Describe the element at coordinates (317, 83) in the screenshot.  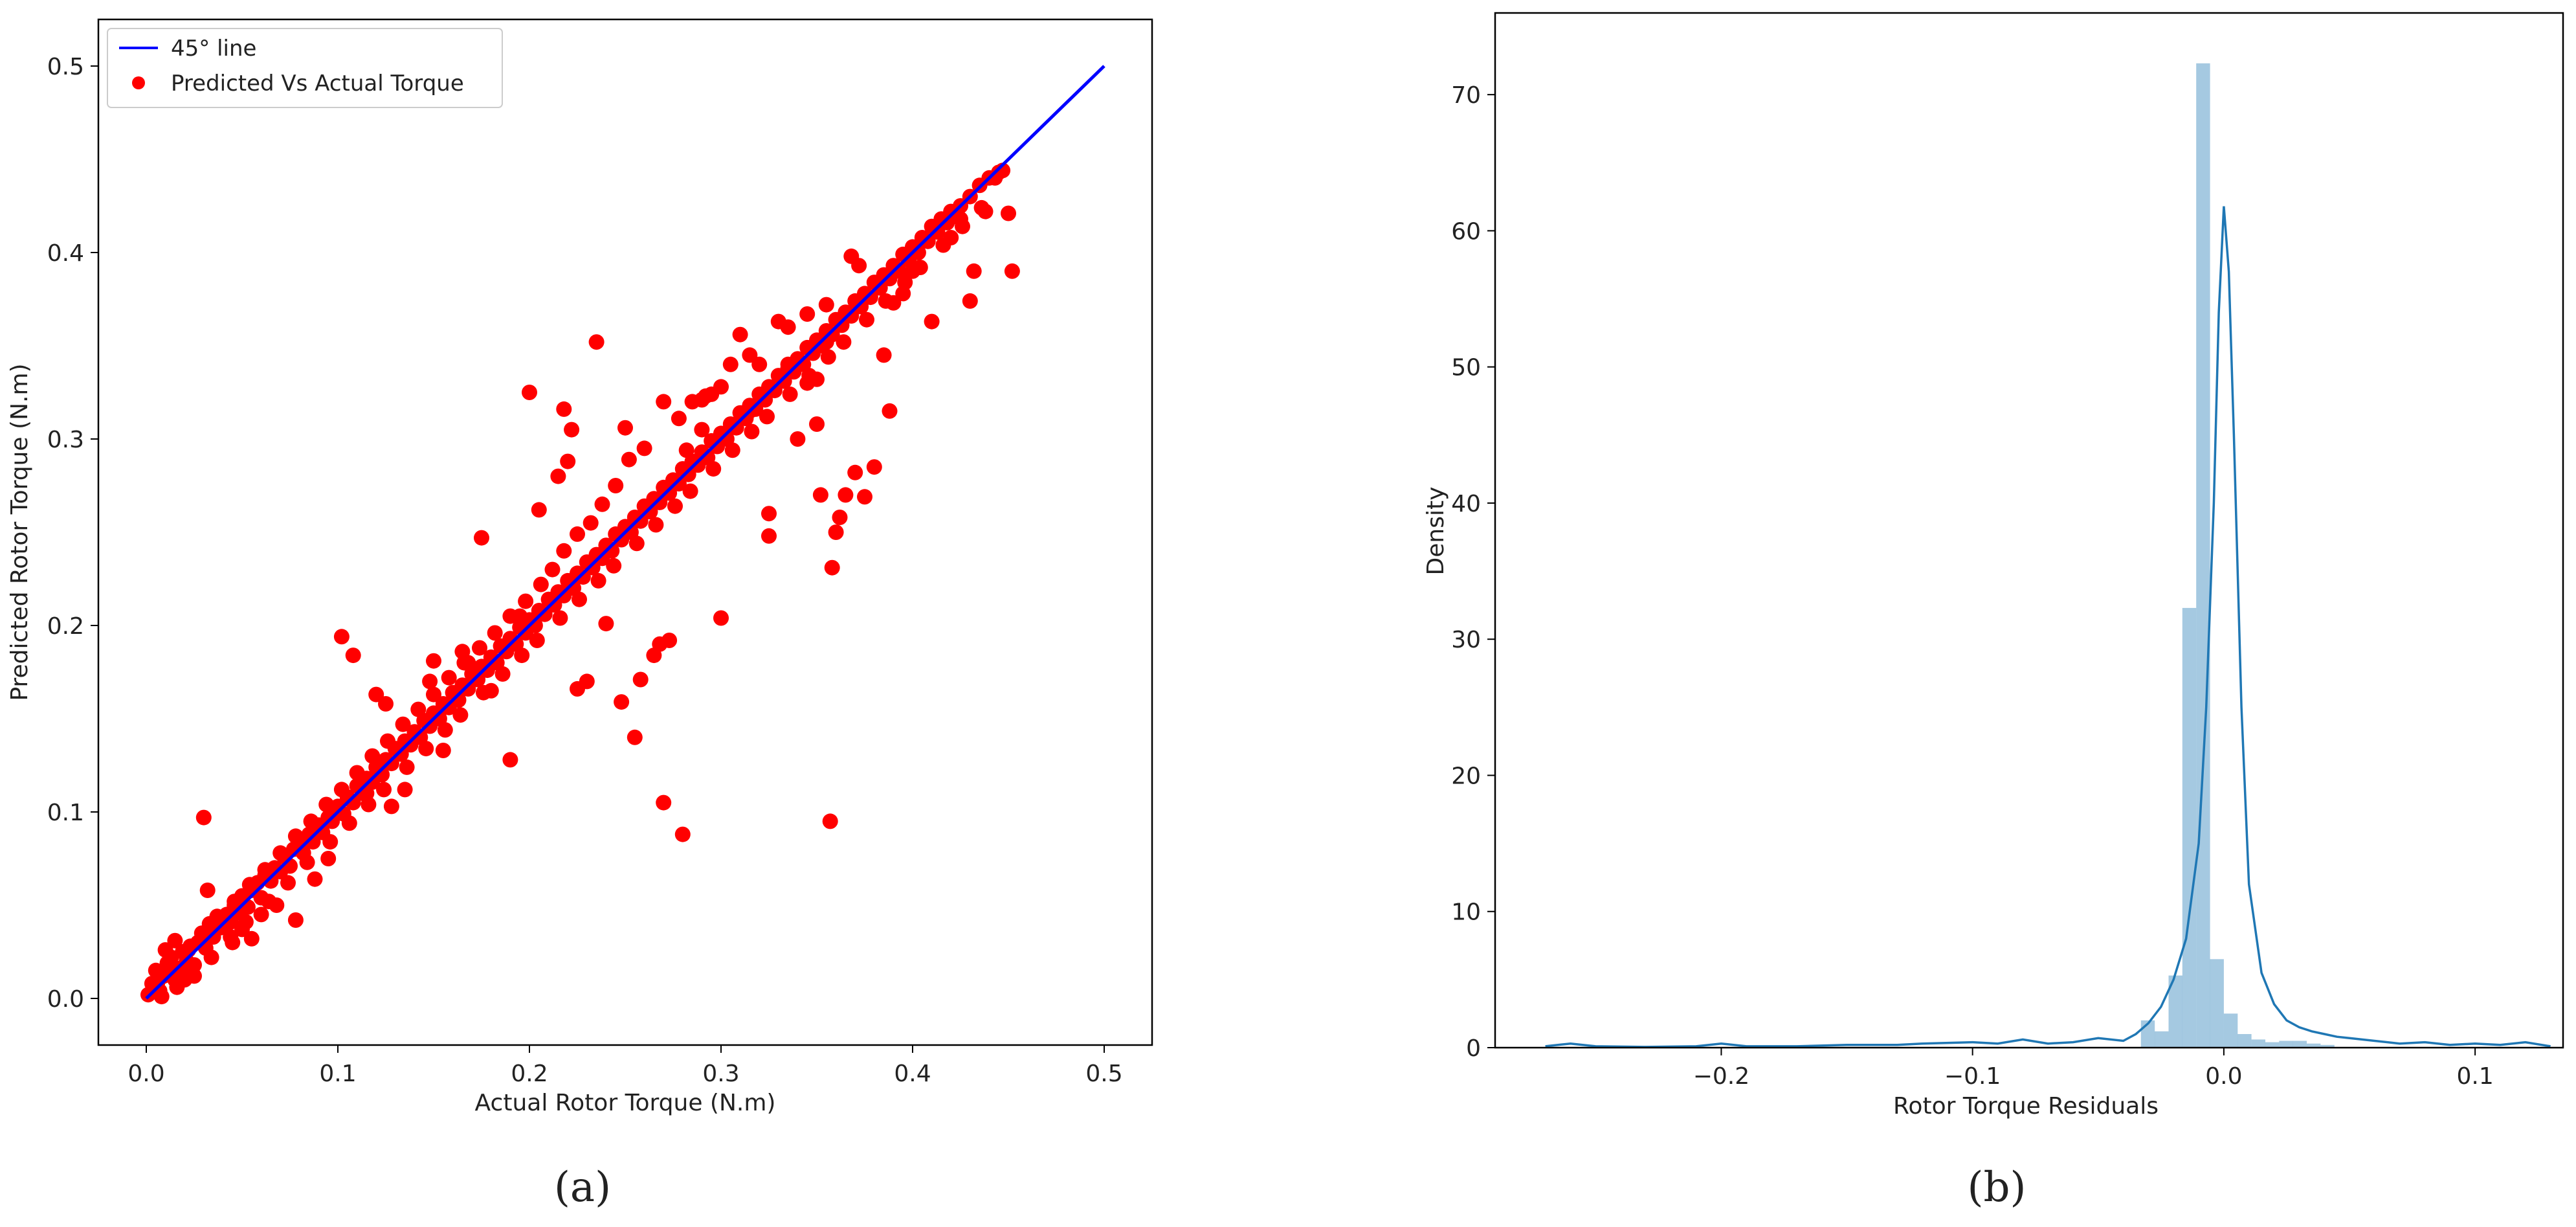
I see `legend-label-predicted-vs-actual: Predicted Vs Actual Torque` at that location.